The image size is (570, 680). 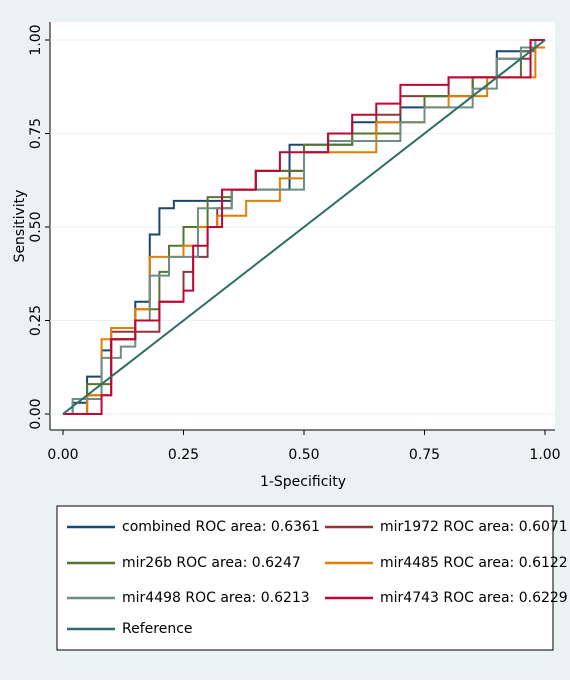 What do you see at coordinates (36, 133) in the screenshot?
I see `y-tick-label: 0.75` at bounding box center [36, 133].